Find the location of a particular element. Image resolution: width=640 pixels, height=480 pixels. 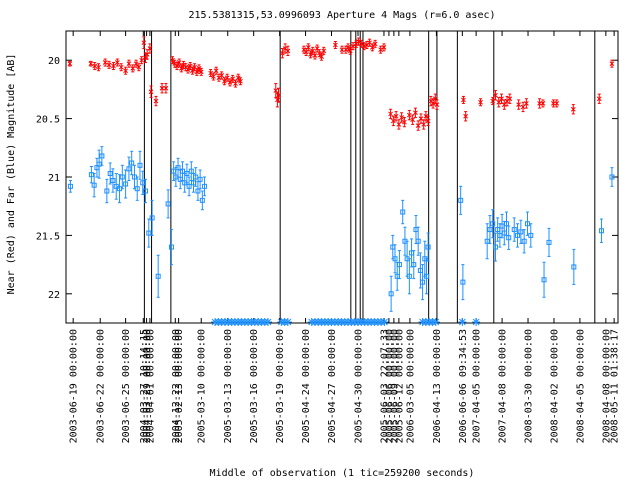

x-tick-label: 2008-05-11 01:38:17 is located at coordinates (615, 386).